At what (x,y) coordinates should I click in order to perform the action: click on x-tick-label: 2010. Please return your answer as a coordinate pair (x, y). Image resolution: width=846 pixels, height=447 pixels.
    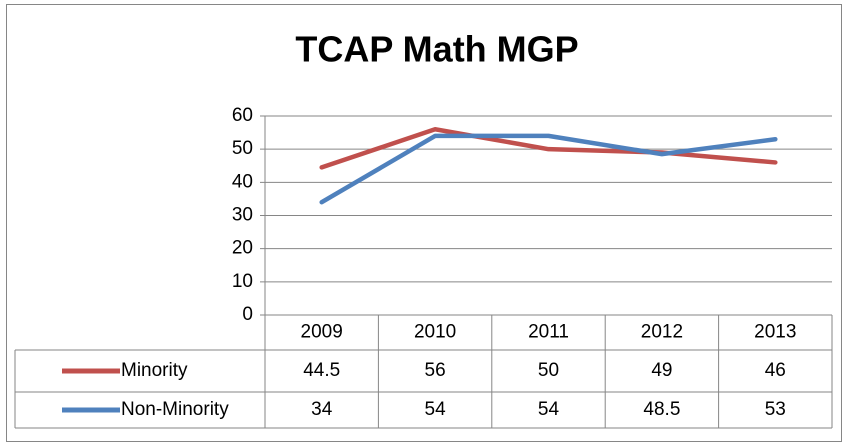
    Looking at the image, I should click on (435, 332).